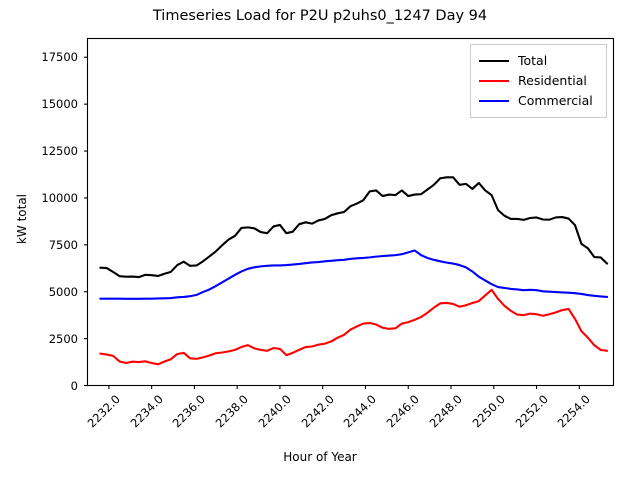 Image resolution: width=640 pixels, height=480 pixels. Describe the element at coordinates (494, 61) in the screenshot. I see `legend-swatch-total` at that location.